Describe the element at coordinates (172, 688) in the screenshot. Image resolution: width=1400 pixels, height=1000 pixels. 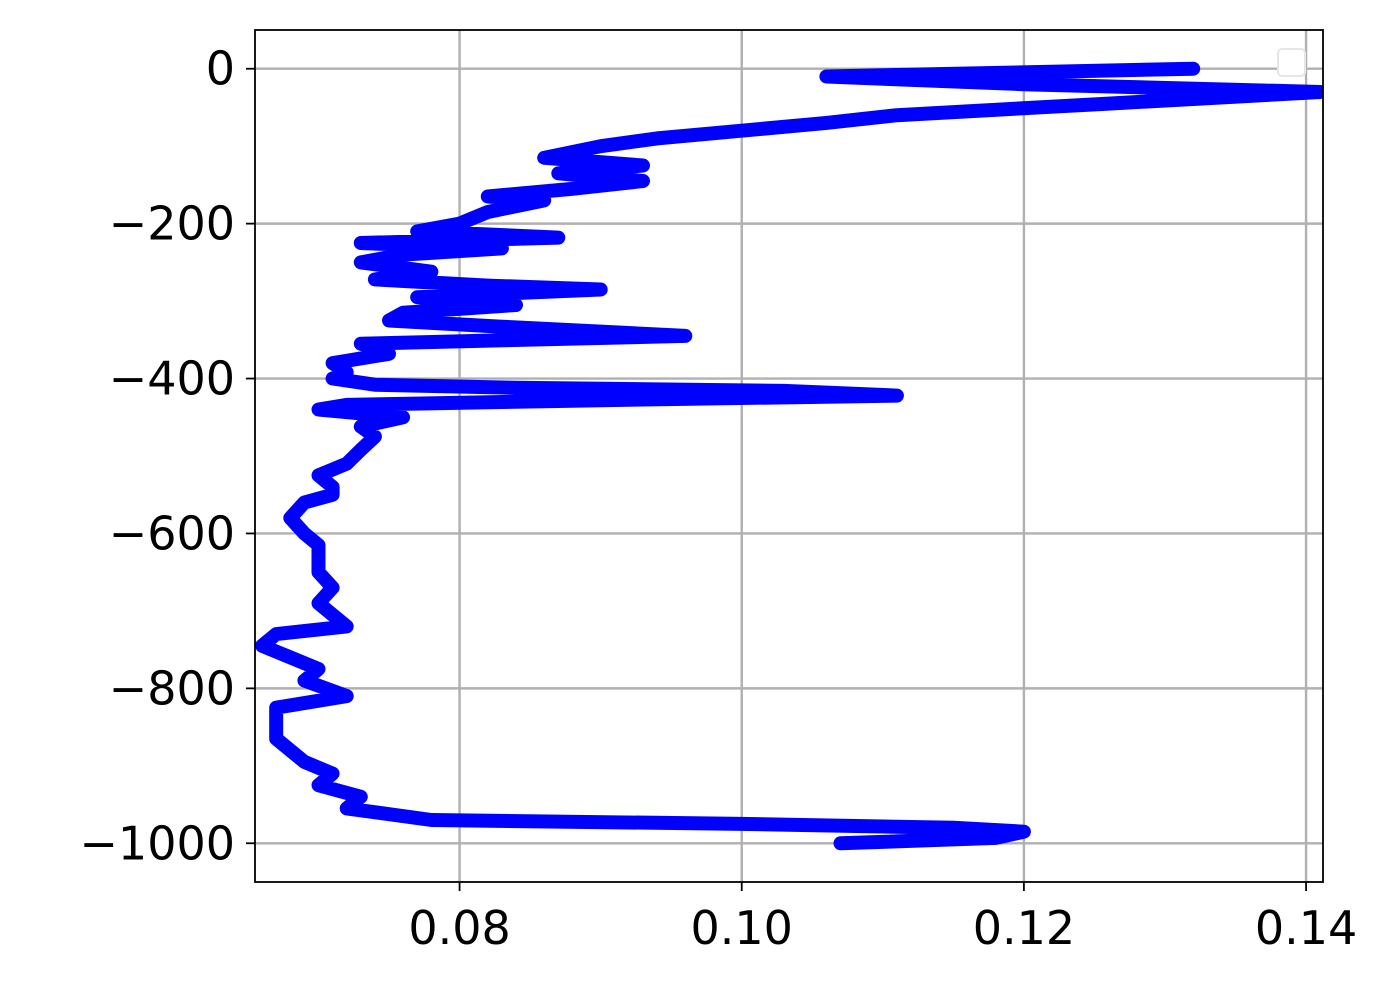
I see `y-tick-label: −800` at that location.